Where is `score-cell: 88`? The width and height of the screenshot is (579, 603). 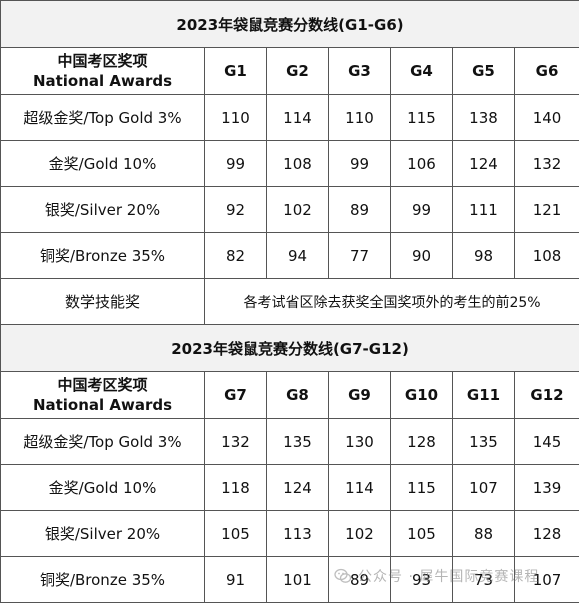
score-cell: 88 is located at coordinates (484, 534).